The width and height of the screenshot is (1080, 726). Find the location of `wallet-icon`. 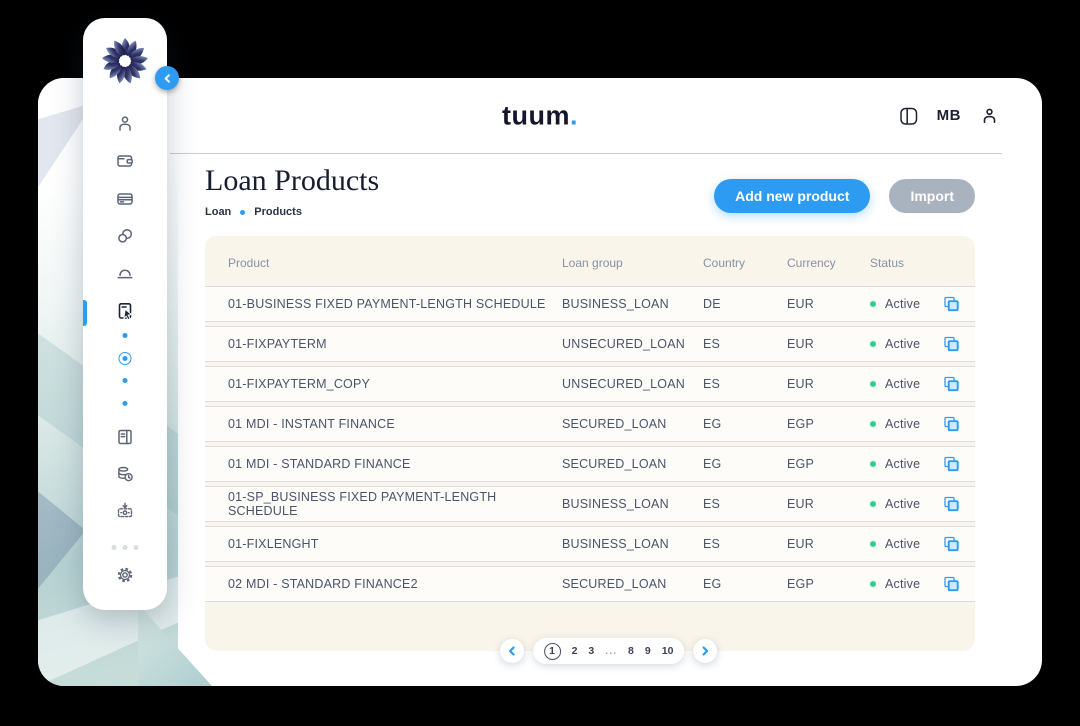

wallet-icon is located at coordinates (125, 161).